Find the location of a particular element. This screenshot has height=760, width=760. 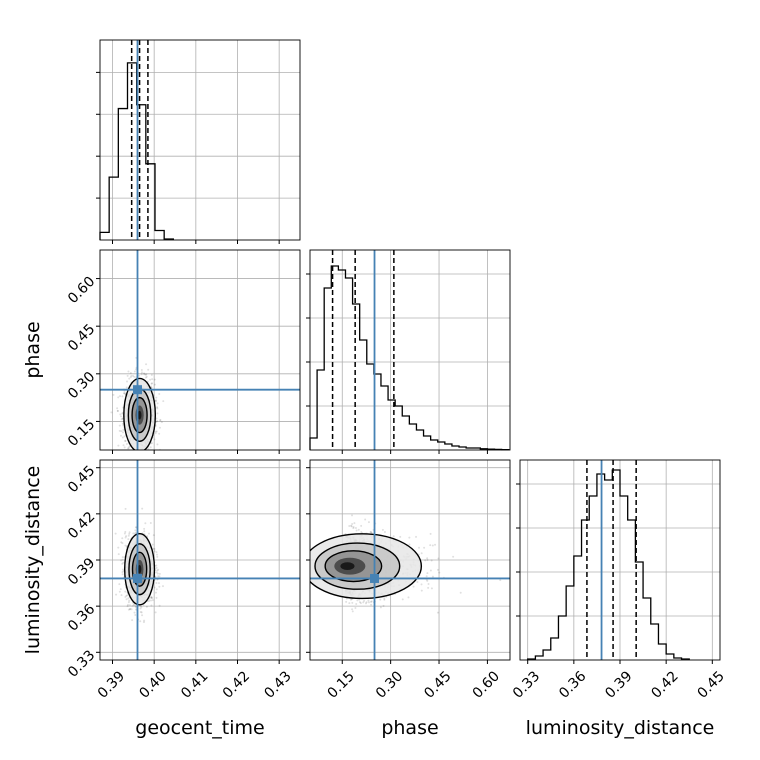

y-tick-label: 0.15 is located at coordinates (81, 432).